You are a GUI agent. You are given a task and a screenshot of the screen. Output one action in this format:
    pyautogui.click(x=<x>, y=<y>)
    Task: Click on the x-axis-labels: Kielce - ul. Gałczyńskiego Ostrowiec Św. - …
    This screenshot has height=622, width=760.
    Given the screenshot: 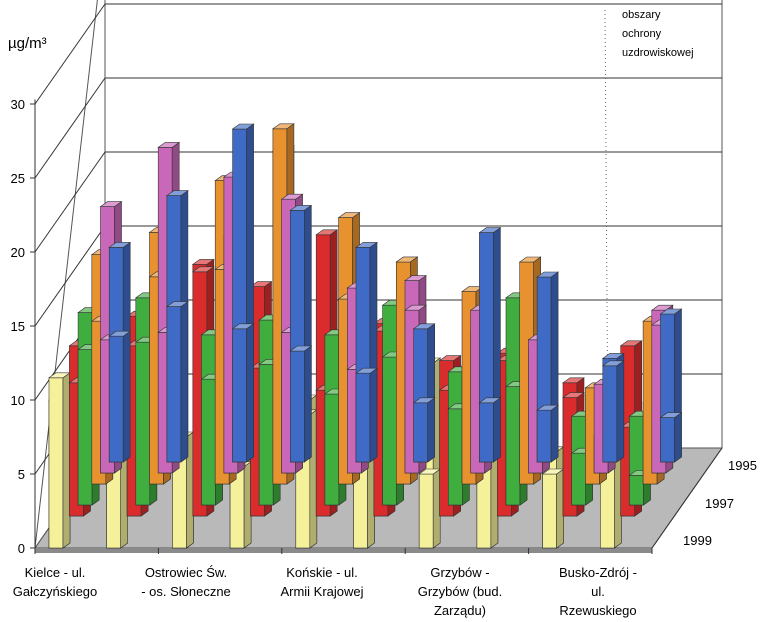 What is the action you would take?
    pyautogui.click(x=333, y=583)
    